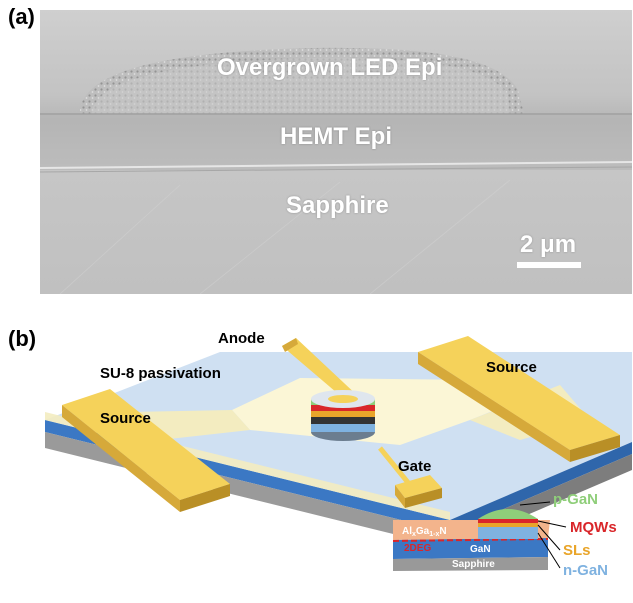 This screenshot has width=633, height=603. Describe the element at coordinates (473, 564) in the screenshot. I see `inset-sapphire-label: Sapphire` at that location.